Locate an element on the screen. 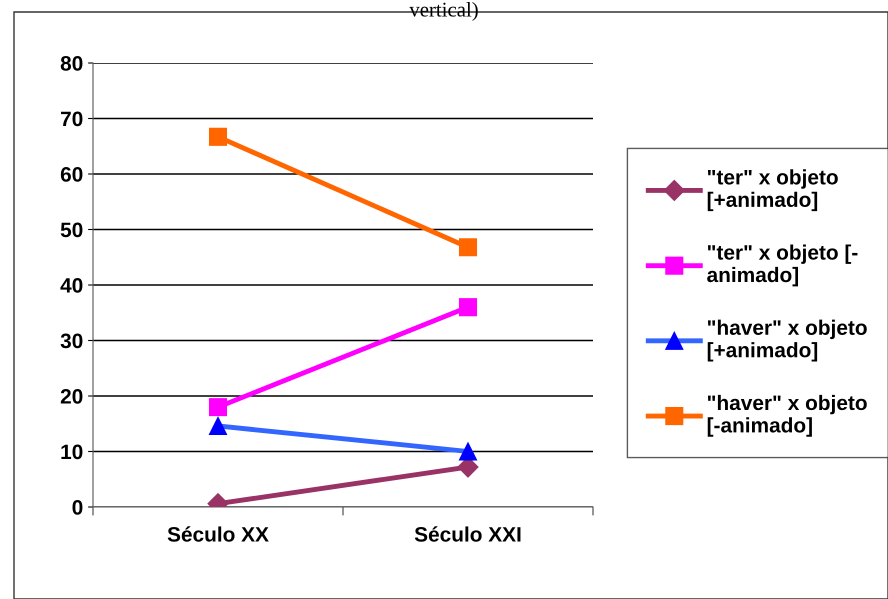 The height and width of the screenshot is (599, 888). legend-label: "ter" x objeto [+animado] is located at coordinates (773, 190).